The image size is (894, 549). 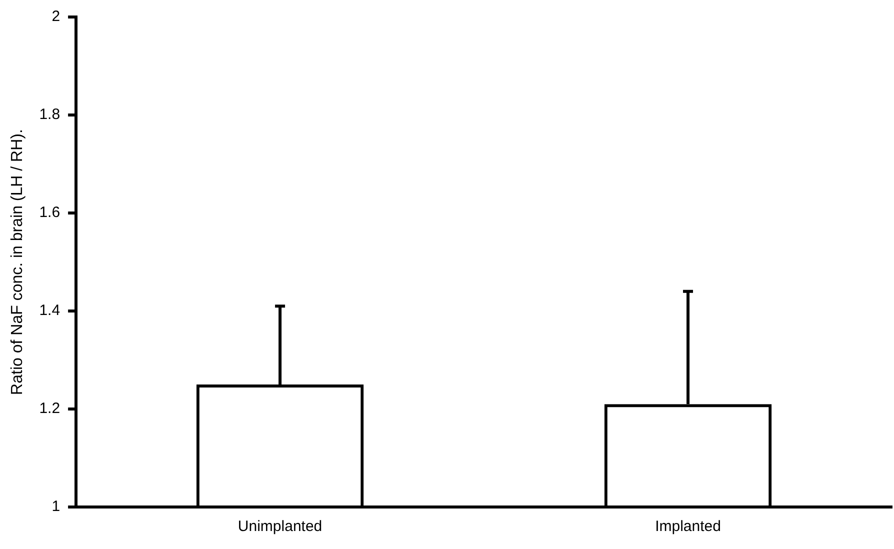 What do you see at coordinates (280, 527) in the screenshot?
I see `x-tick-label: Unimplanted` at bounding box center [280, 527].